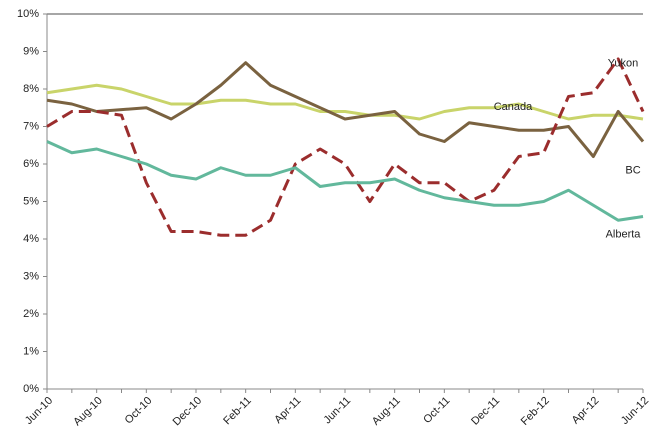 The height and width of the screenshot is (433, 654). I want to click on y-tick-label: 8%, so click(31, 89).